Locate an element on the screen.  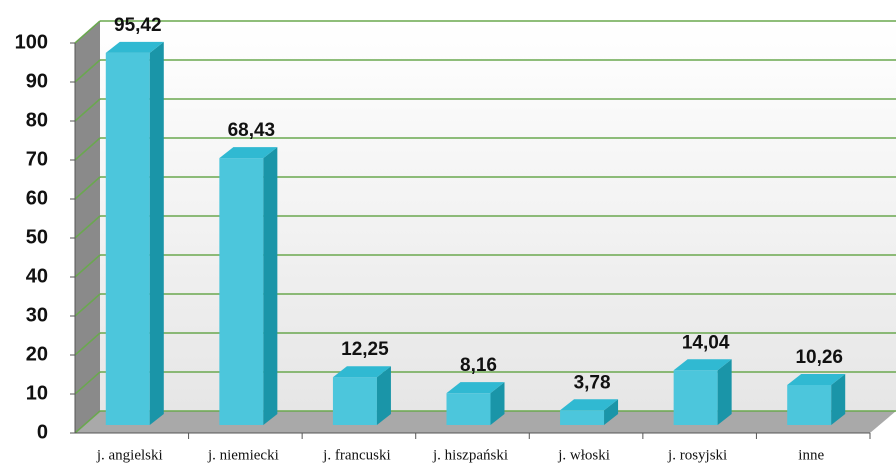
y-tick-label: 10 is located at coordinates (37, 393).